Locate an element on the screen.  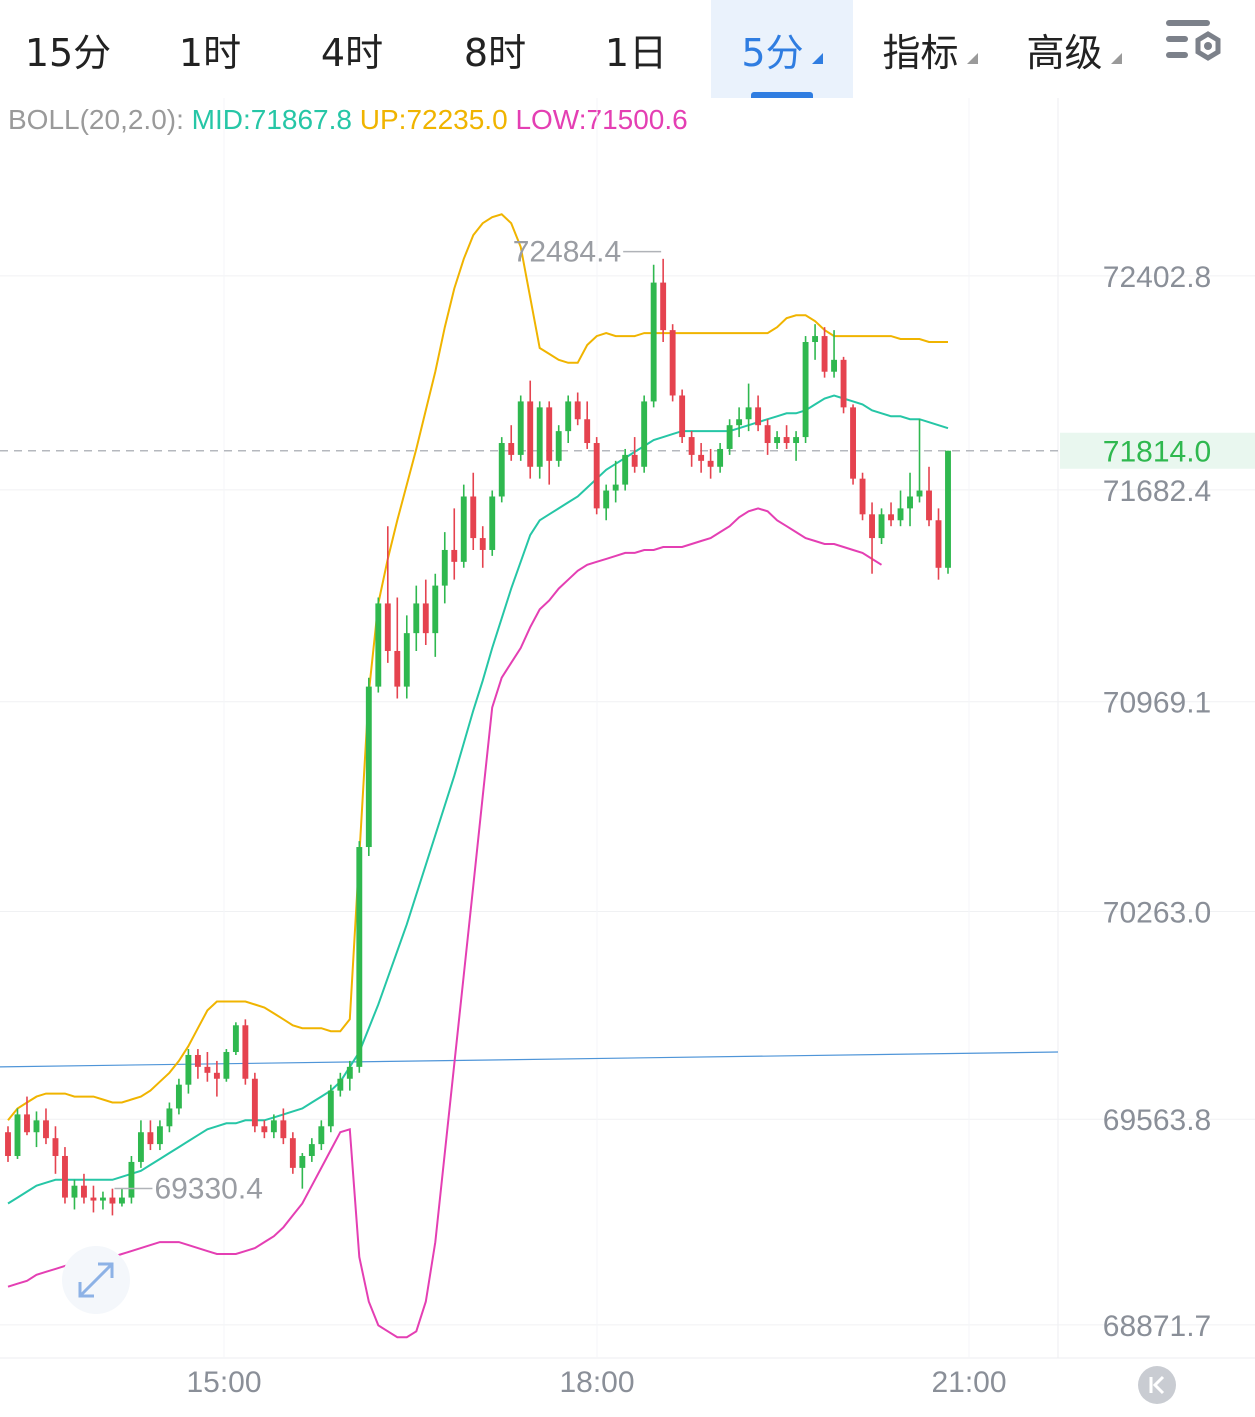
fullscreen-button is located at coordinates (96, 1280).